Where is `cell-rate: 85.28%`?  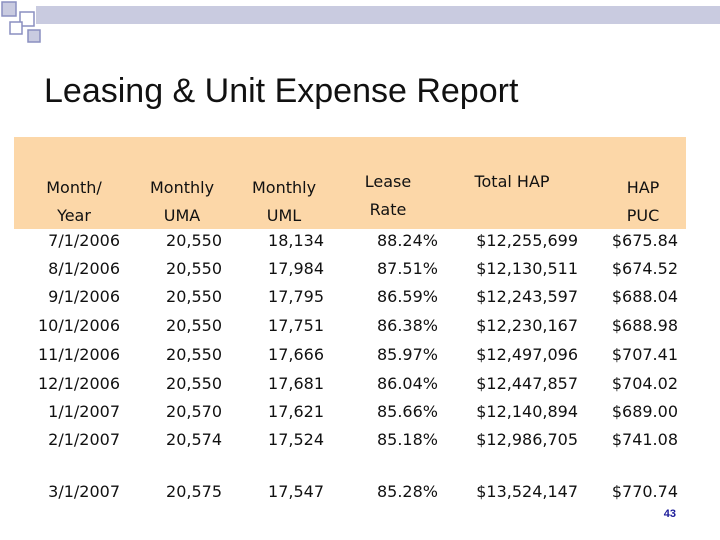
cell-rate: 85.28% is located at coordinates (407, 491).